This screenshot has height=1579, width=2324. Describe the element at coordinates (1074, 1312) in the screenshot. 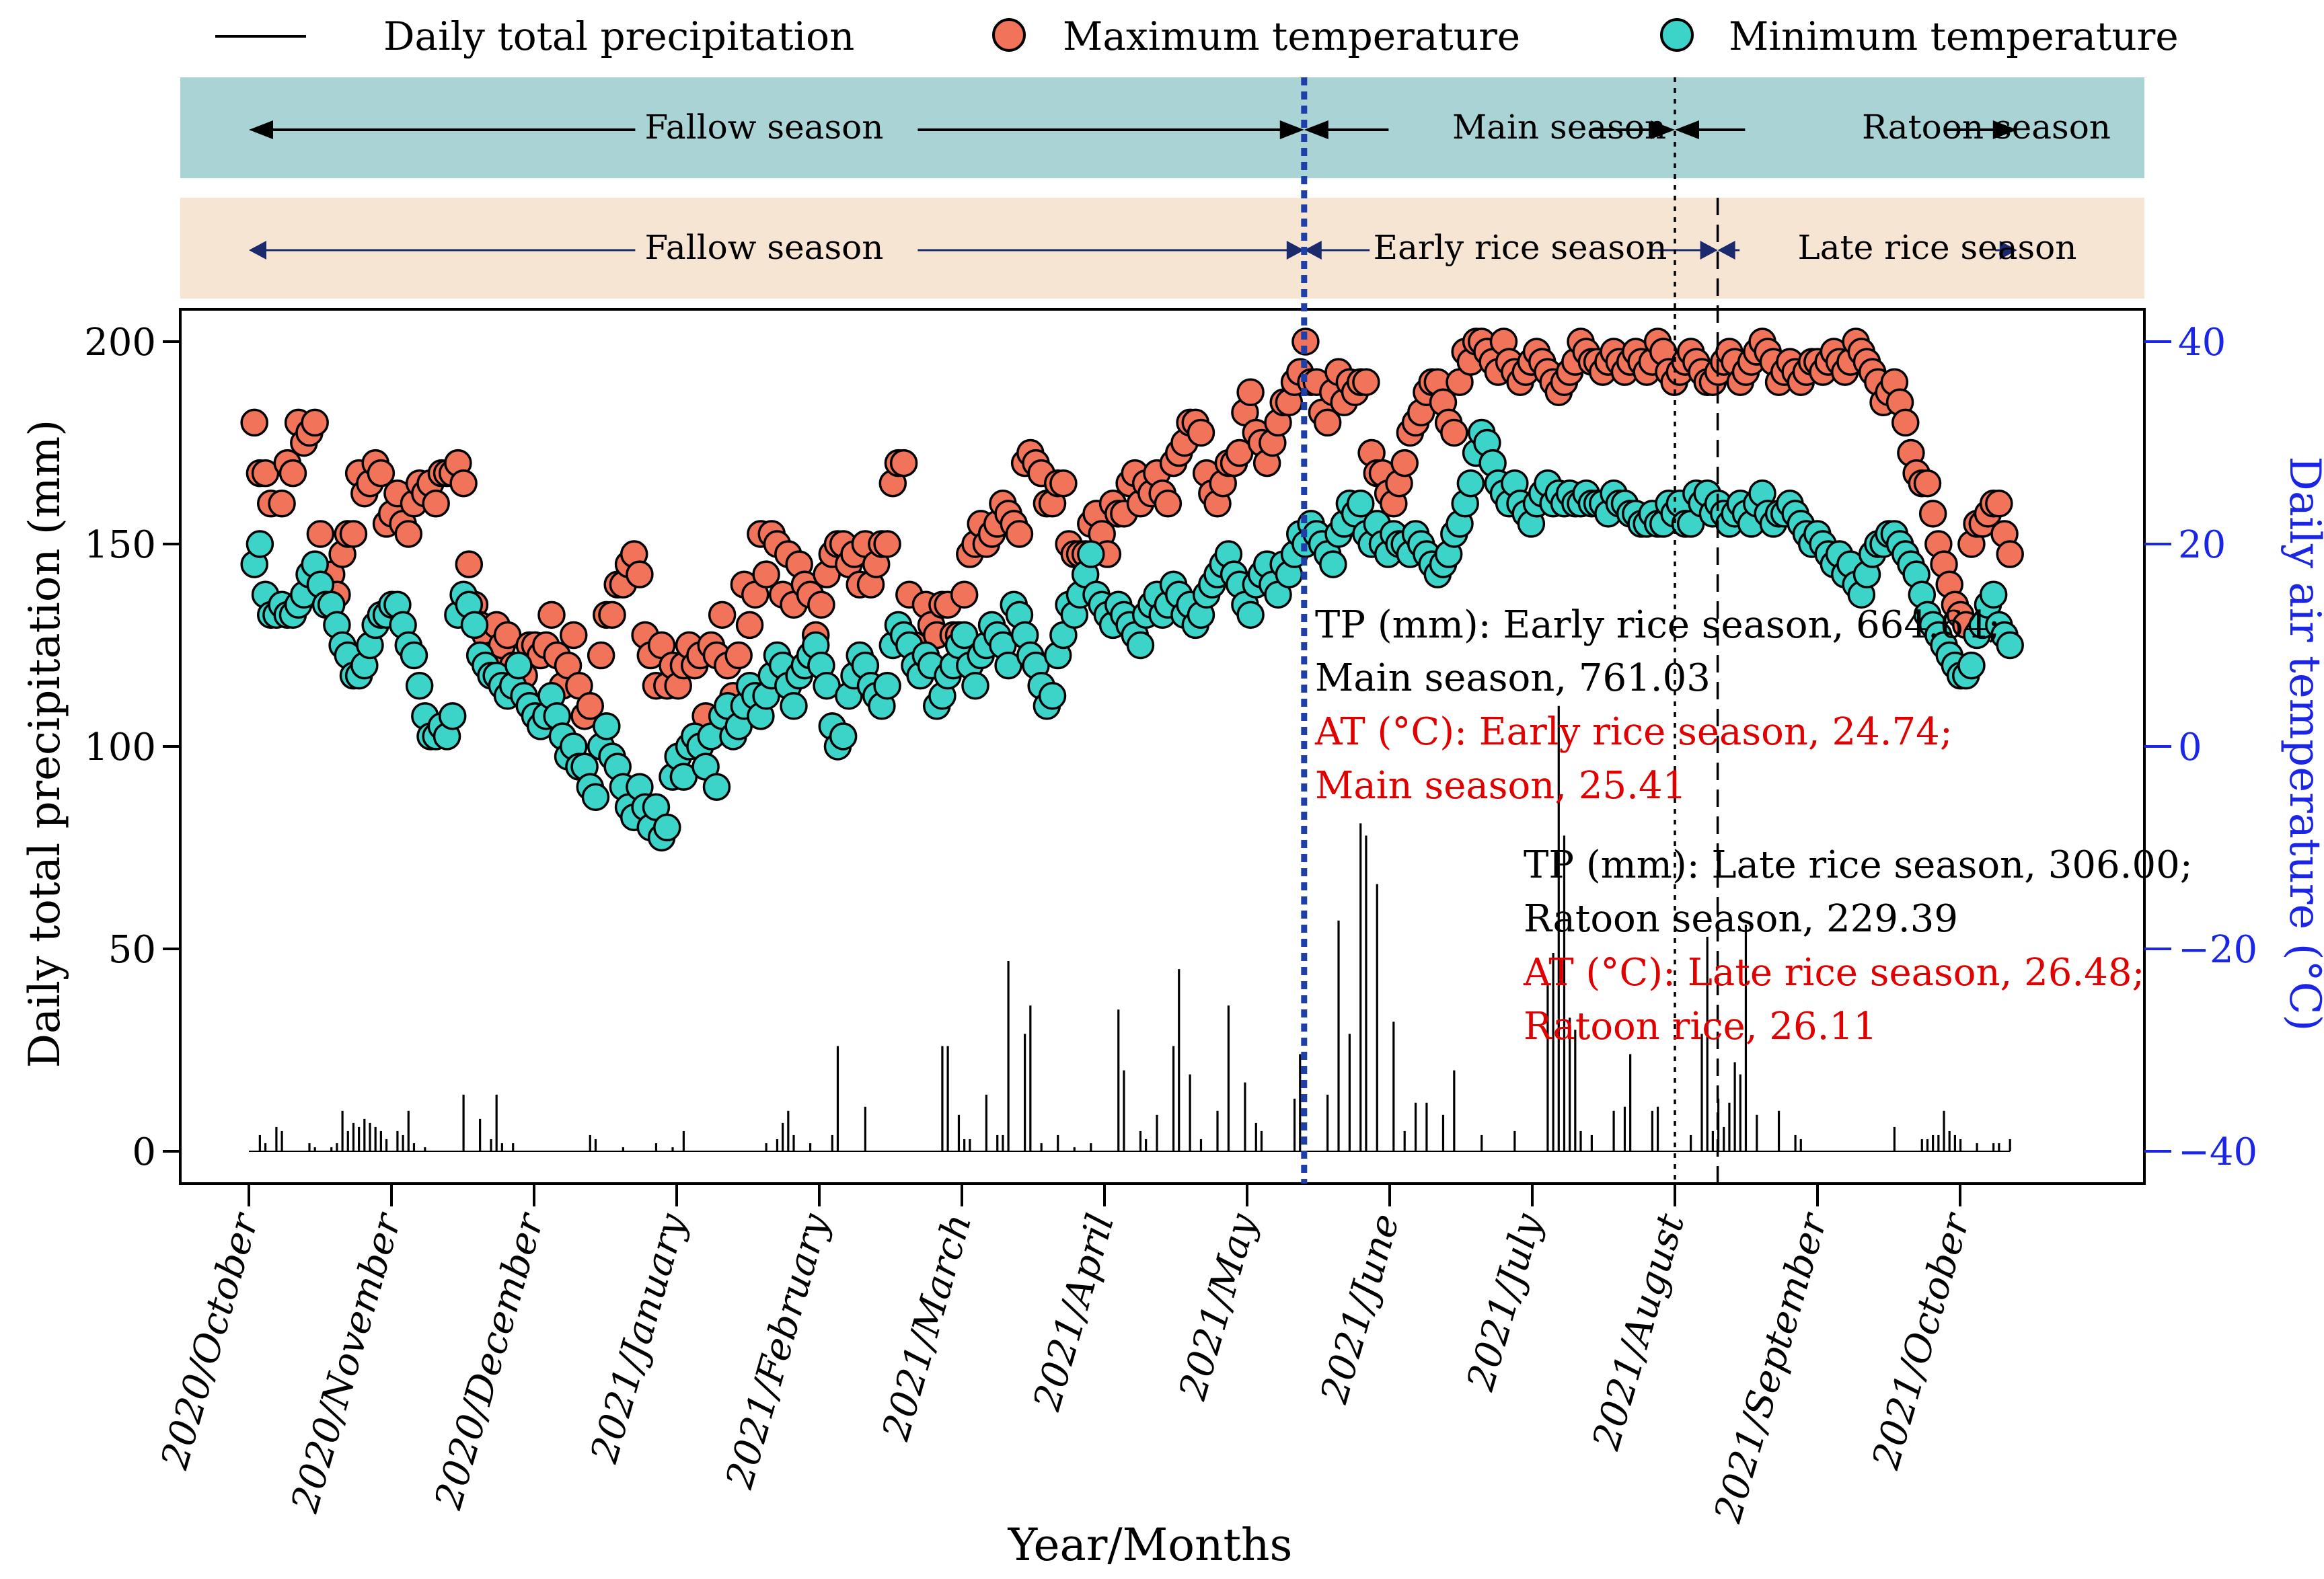

I see `x-tick-label: 2021/April` at that location.